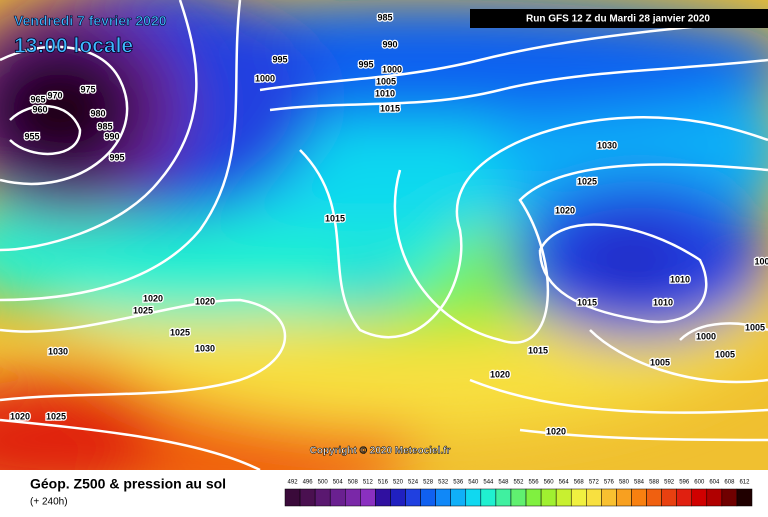 The width and height of the screenshot is (768, 517). Describe the element at coordinates (37, 99) in the screenshot. I see `isobar-label: 965` at that location.